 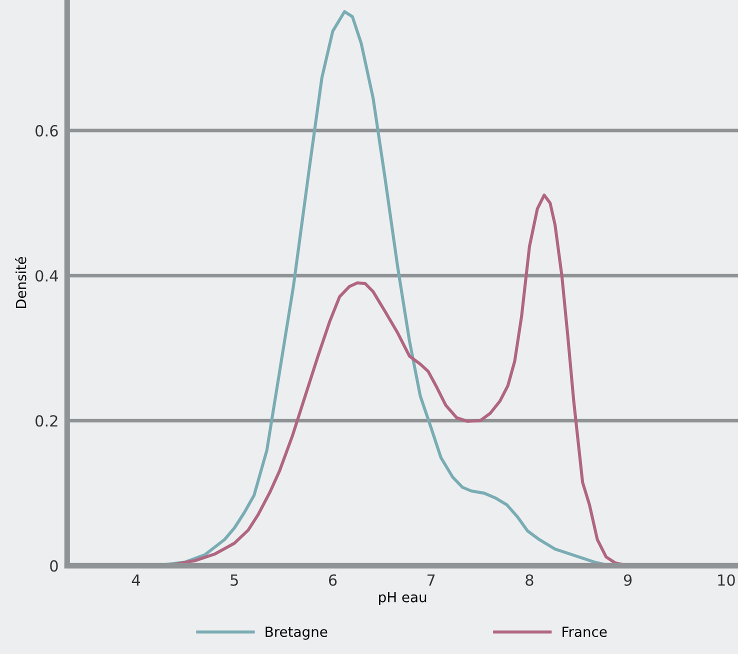 What do you see at coordinates (584, 632) in the screenshot?
I see `legend-label: France` at bounding box center [584, 632].